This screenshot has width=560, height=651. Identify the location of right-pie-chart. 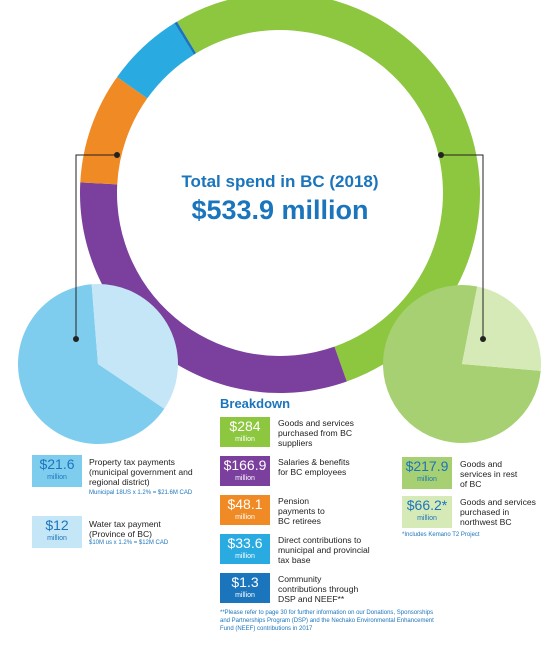
(462, 364).